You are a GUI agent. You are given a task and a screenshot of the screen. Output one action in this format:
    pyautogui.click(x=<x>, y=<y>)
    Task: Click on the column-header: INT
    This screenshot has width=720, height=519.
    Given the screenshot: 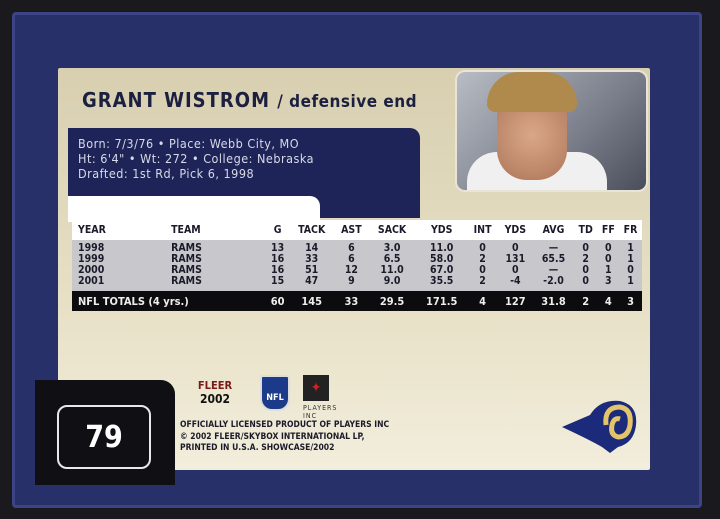 What is the action you would take?
    pyautogui.click(x=482, y=230)
    